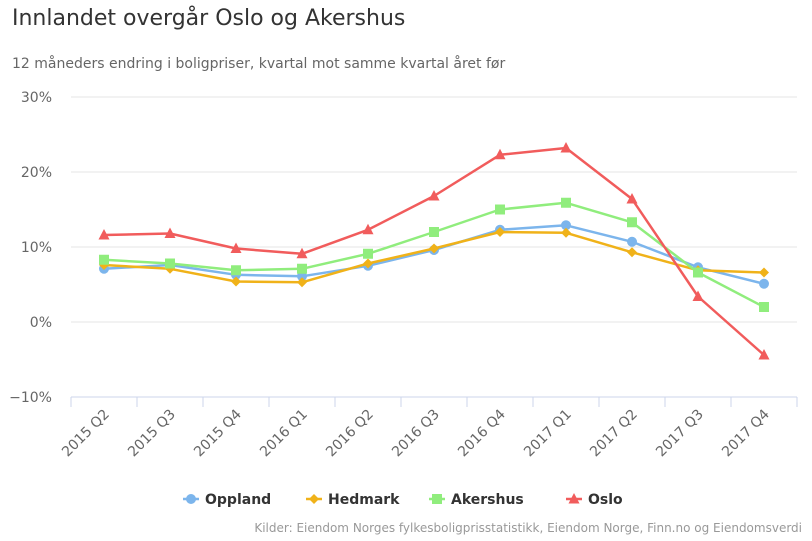 This screenshot has height=541, width=812. Describe the element at coordinates (680, 434) in the screenshot. I see `x-tick-label: 2017 Q3` at that location.